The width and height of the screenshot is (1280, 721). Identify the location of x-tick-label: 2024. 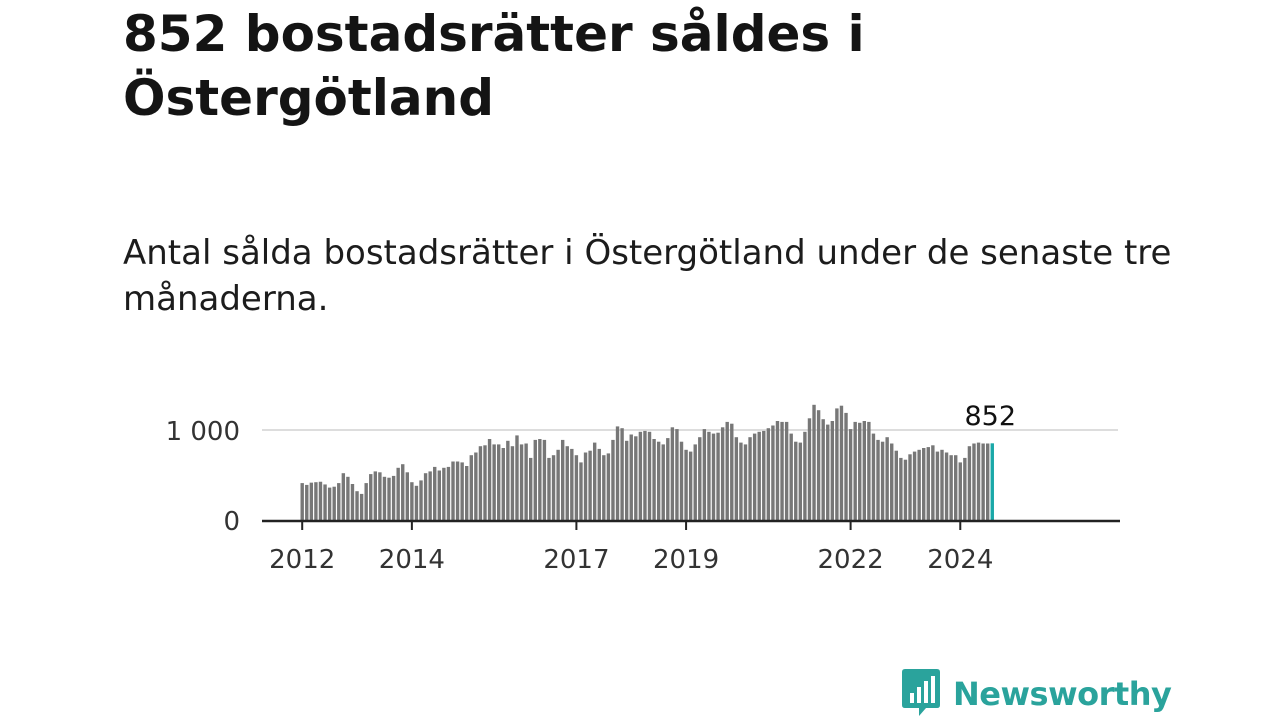
(960, 560).